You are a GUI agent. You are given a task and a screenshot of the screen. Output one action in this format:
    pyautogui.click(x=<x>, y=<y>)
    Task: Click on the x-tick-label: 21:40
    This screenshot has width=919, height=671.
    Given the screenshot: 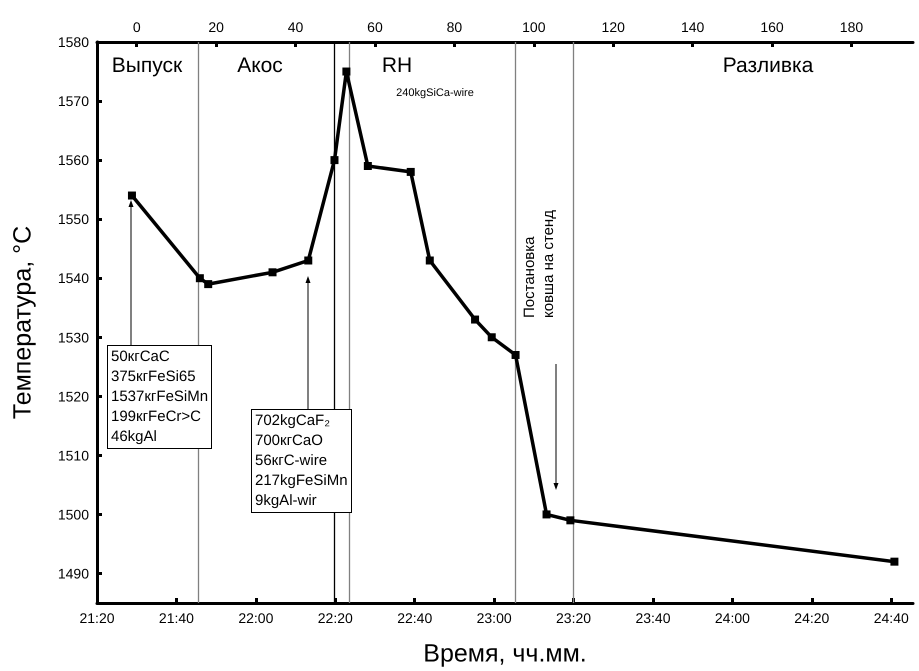 What is the action you would take?
    pyautogui.click(x=176, y=618)
    